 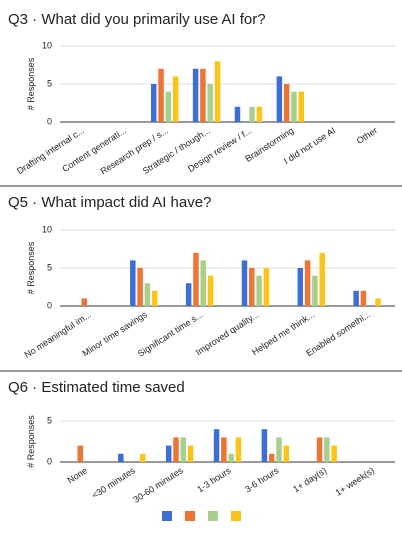 I want to click on x-tick-label: Other, so click(x=367, y=135).